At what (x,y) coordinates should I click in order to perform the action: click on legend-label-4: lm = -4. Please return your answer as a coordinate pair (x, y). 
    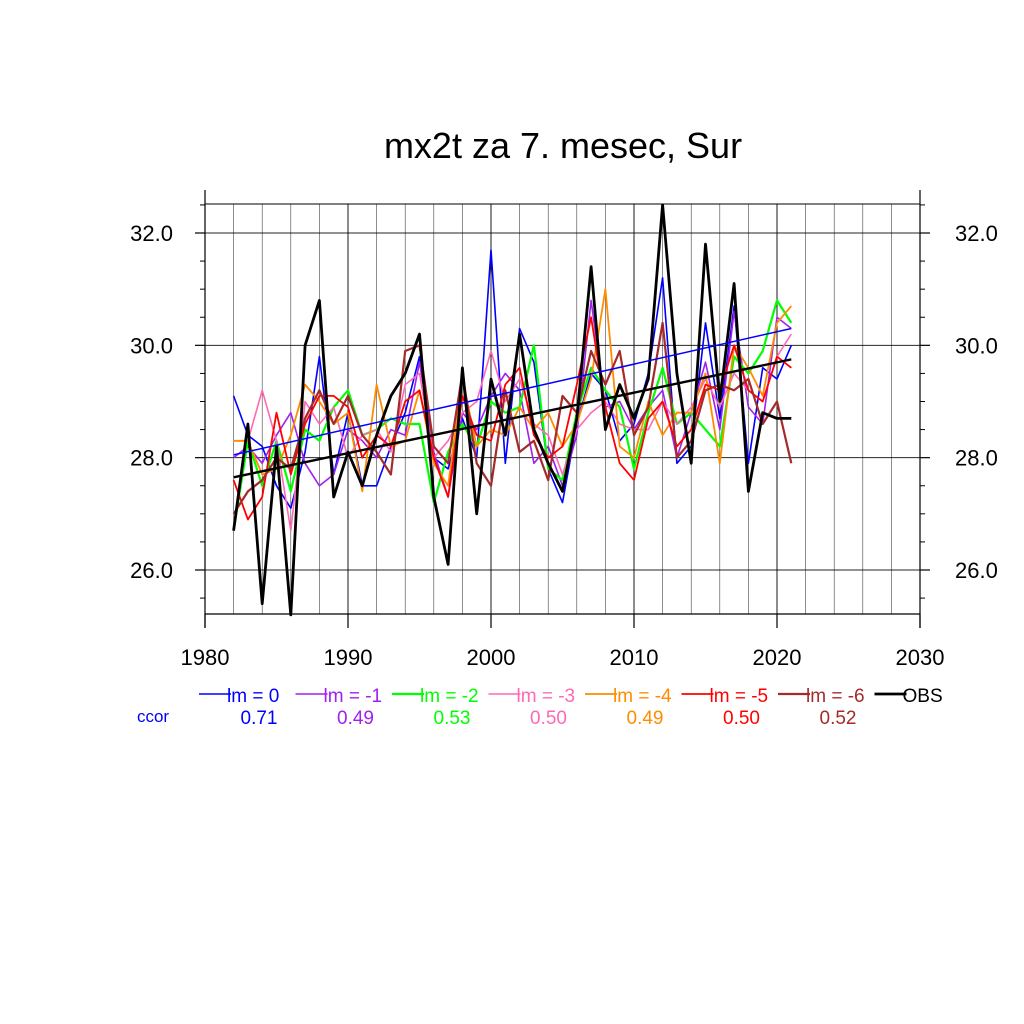
    Looking at the image, I should click on (642, 696).